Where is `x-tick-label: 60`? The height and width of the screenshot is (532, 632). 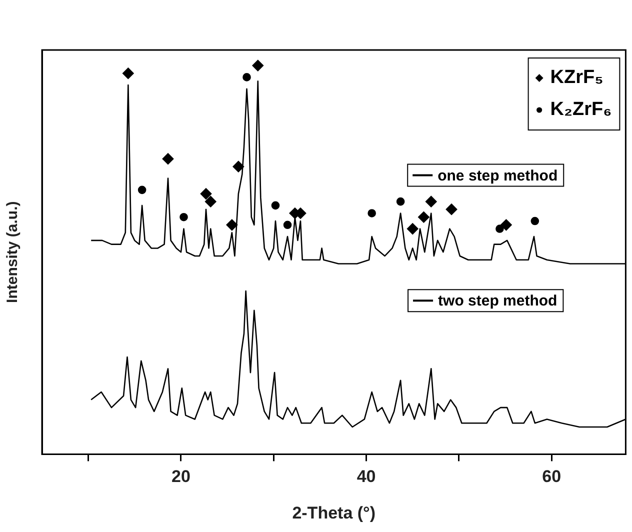 x-tick-label: 60 is located at coordinates (552, 476).